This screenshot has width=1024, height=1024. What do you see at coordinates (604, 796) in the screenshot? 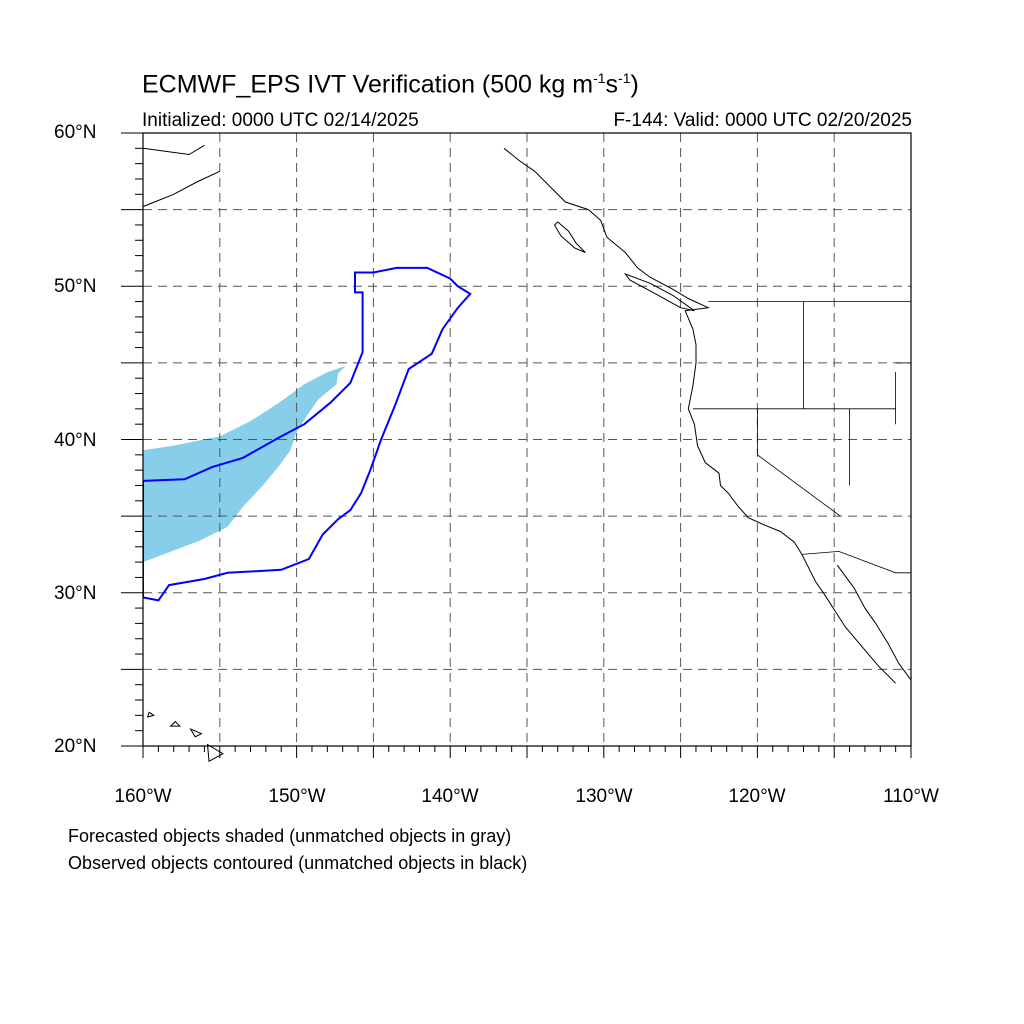
I see `lon-label-130w: 130°W` at bounding box center [604, 796].